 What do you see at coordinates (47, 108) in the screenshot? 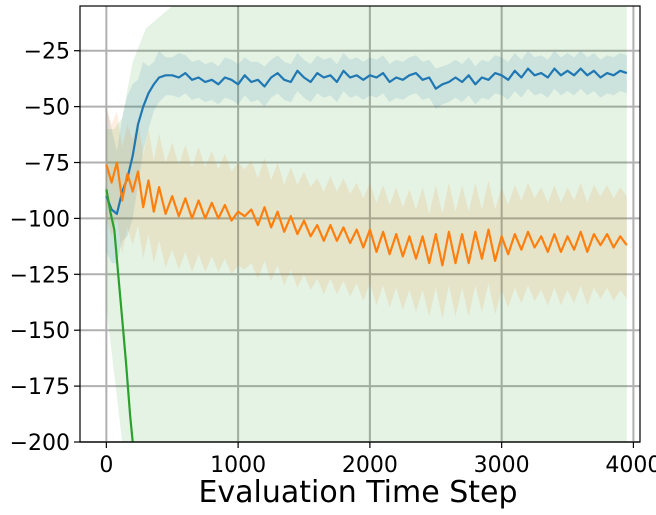
I see `y-tick-label: −50` at bounding box center [47, 108].